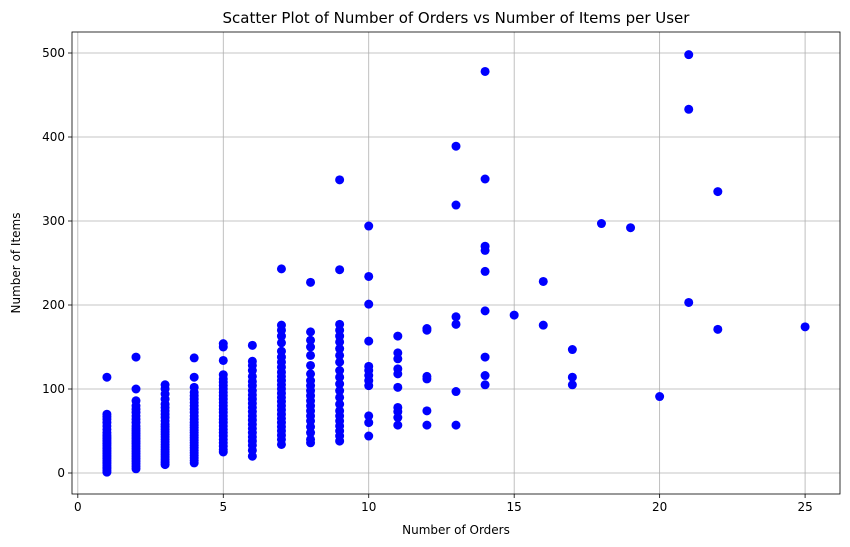 Image resolution: width=850 pixels, height=547 pixels. What do you see at coordinates (61, 473) in the screenshot?
I see `y-tick-label: 0` at bounding box center [61, 473].